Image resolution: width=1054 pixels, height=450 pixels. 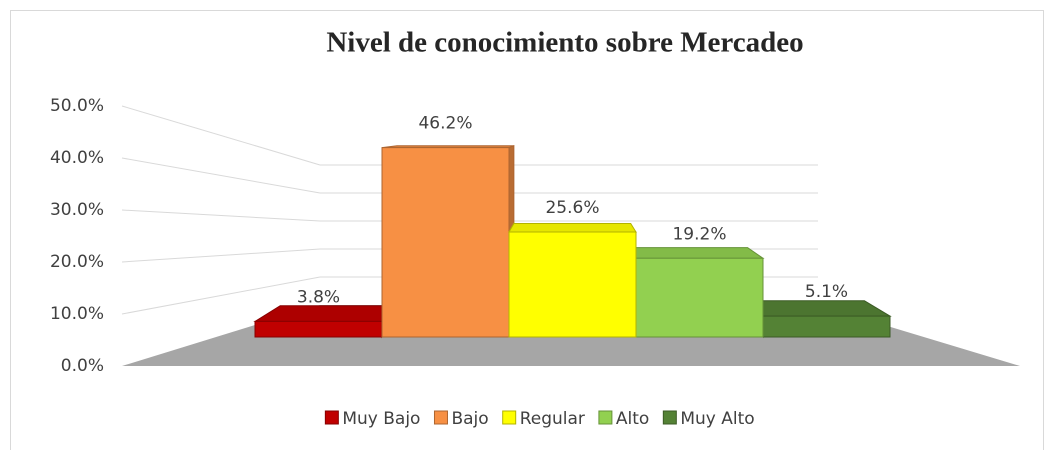 What do you see at coordinates (381, 419) in the screenshot?
I see `legend-label: Muy Bajo` at bounding box center [381, 419].